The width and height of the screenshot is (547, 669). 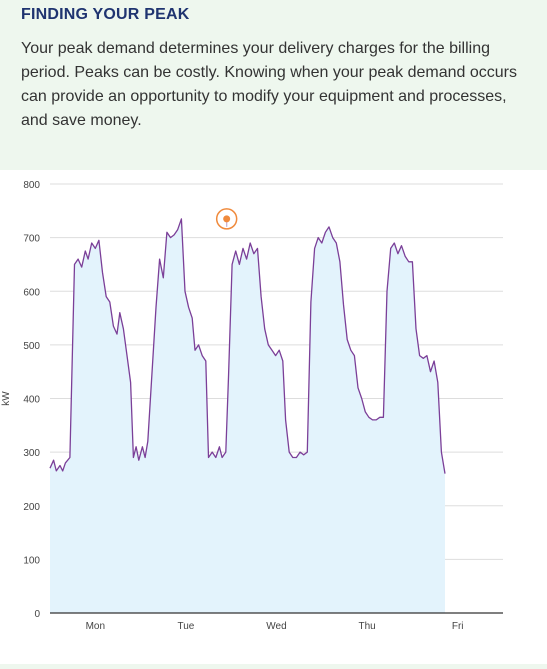 What do you see at coordinates (31, 292) in the screenshot?
I see `y-tick-label: 600` at bounding box center [31, 292].